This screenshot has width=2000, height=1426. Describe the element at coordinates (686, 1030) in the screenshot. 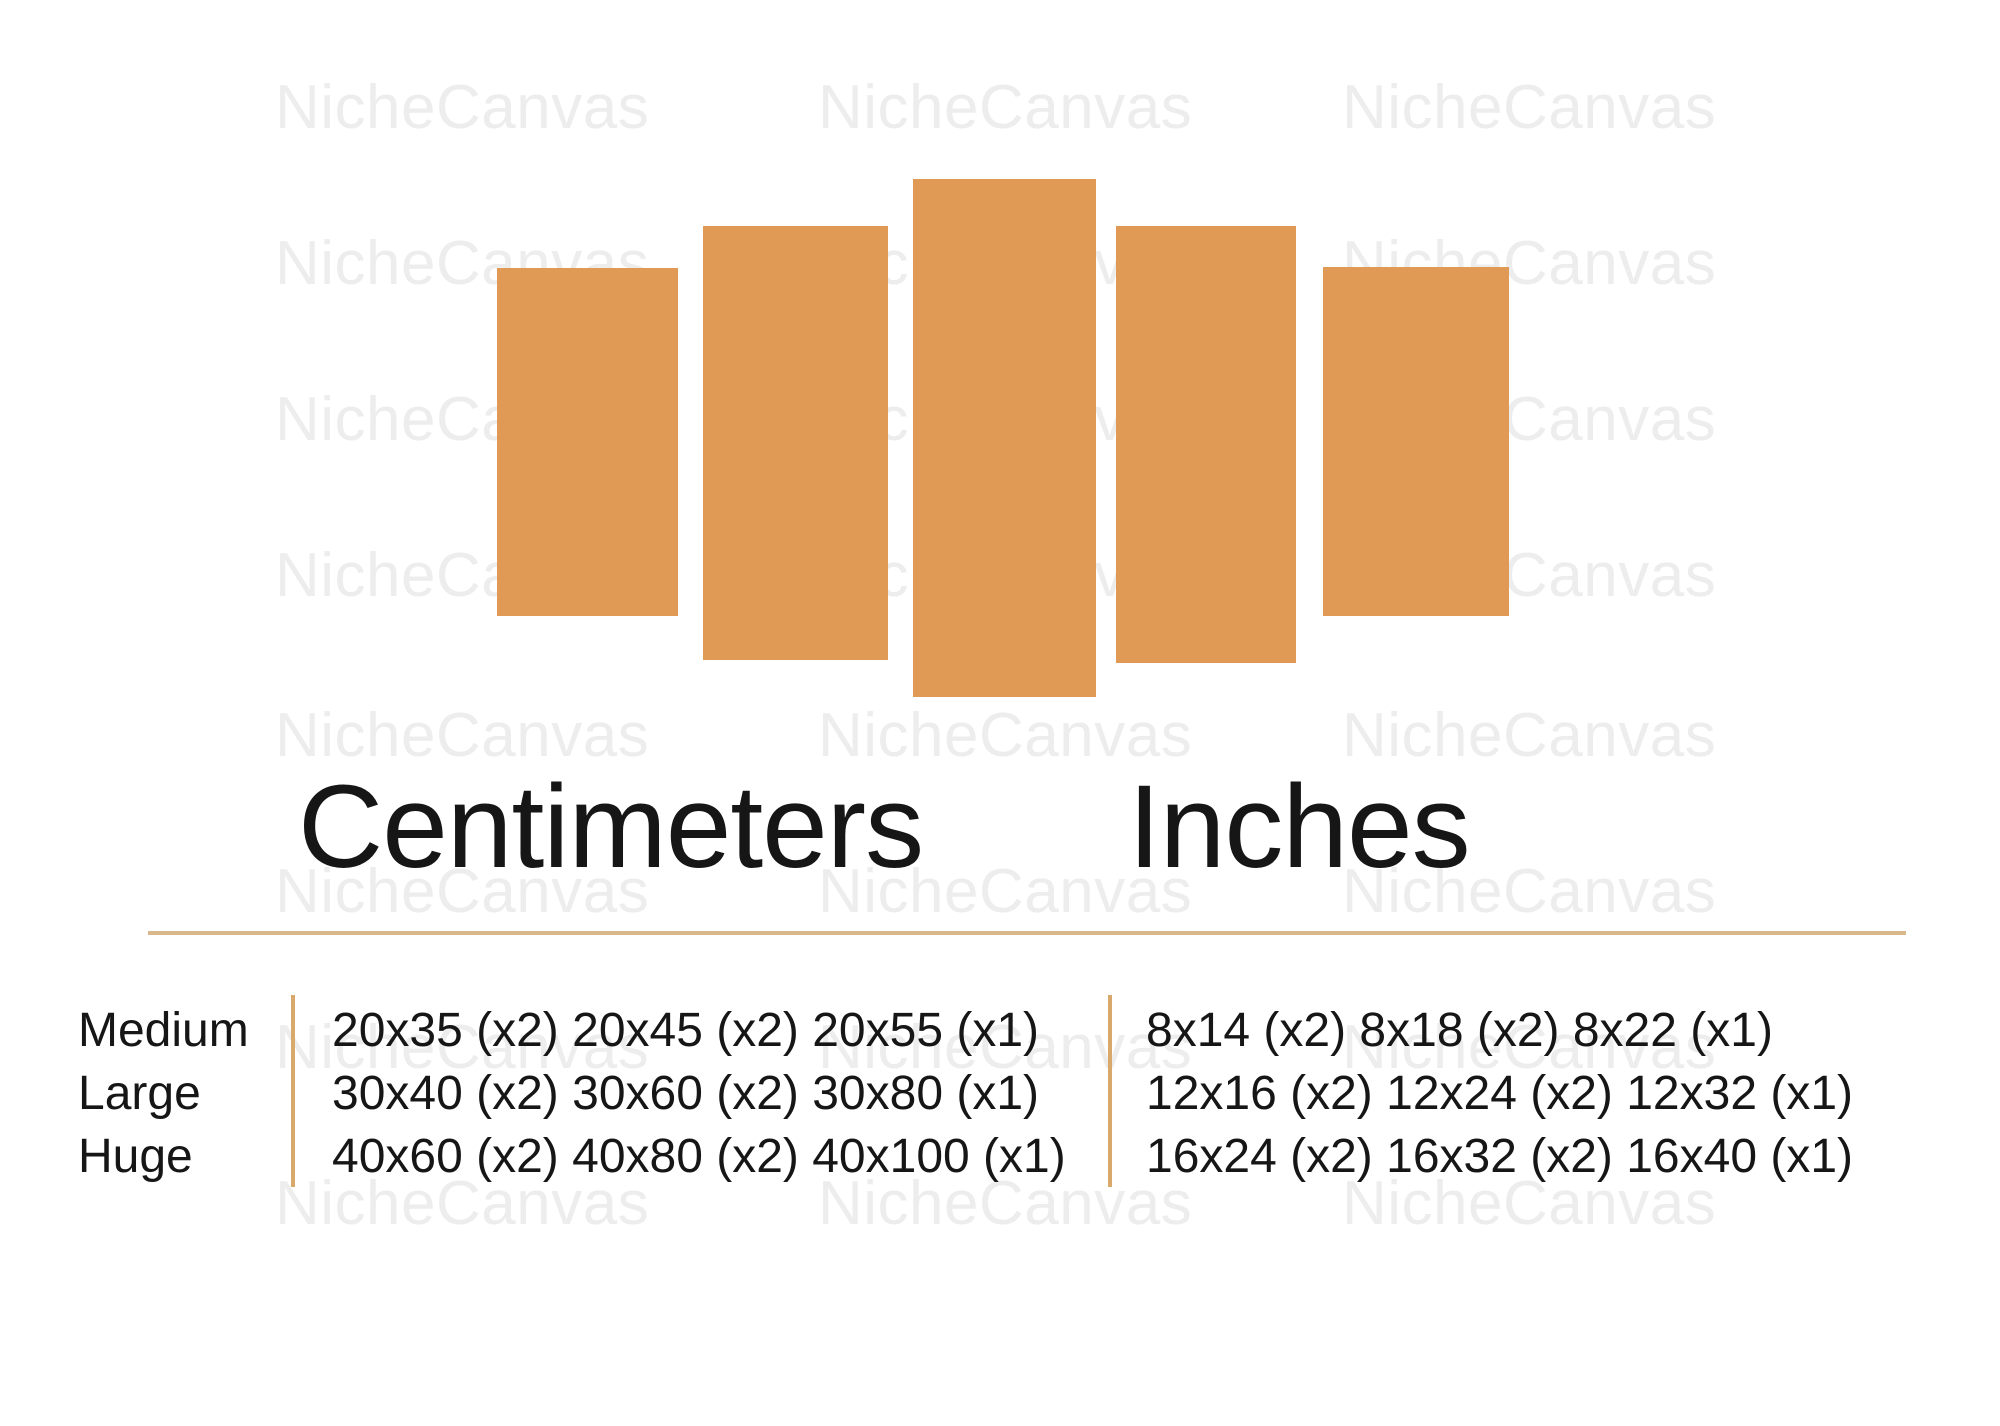

I see `cm-sizes: 20x35 (x2) 20x45 (x2) 20x55 (x1)` at that location.